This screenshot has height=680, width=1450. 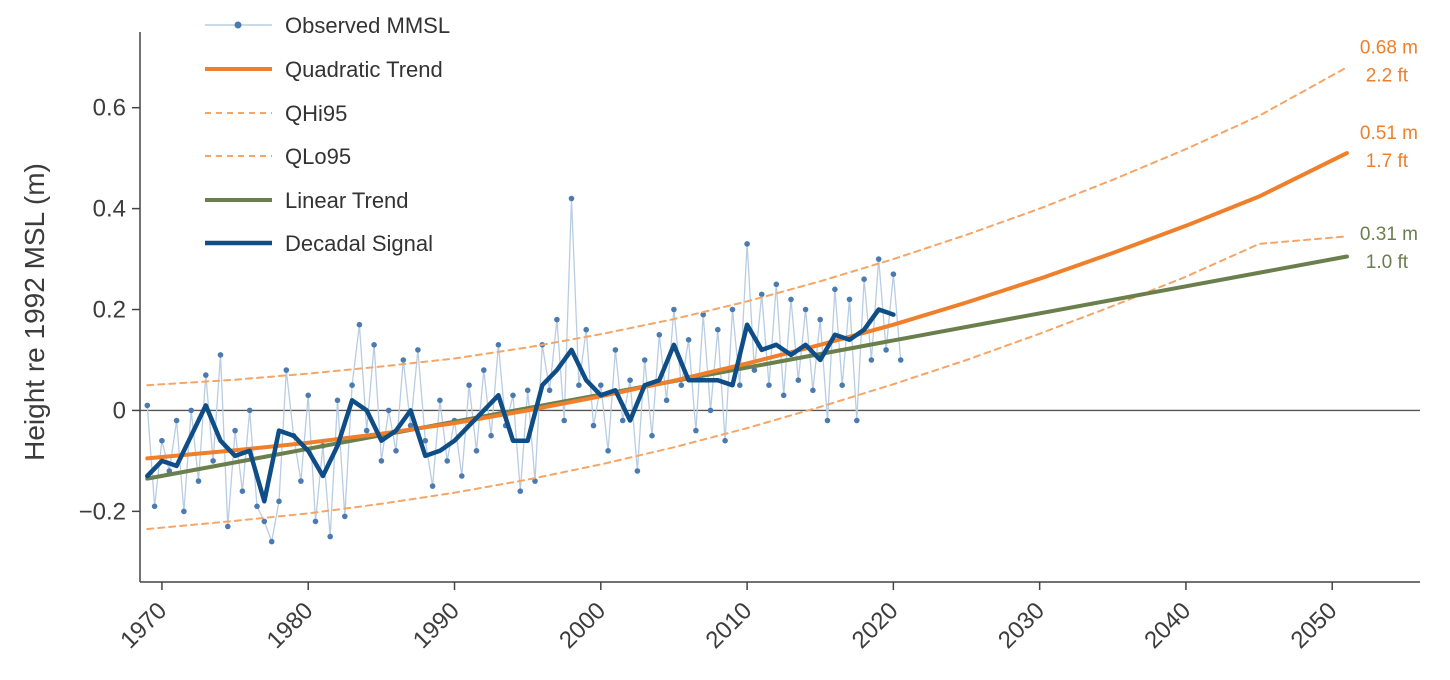 I want to click on legend-label-quadratic: Quadratic Trend, so click(x=364, y=69).